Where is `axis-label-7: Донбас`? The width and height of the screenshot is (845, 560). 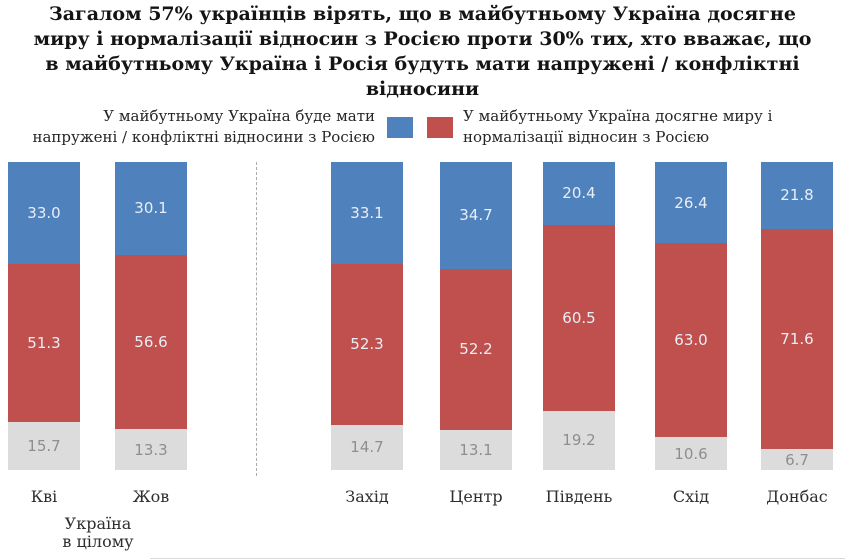
axis-label-7: Донбас is located at coordinates (797, 496).